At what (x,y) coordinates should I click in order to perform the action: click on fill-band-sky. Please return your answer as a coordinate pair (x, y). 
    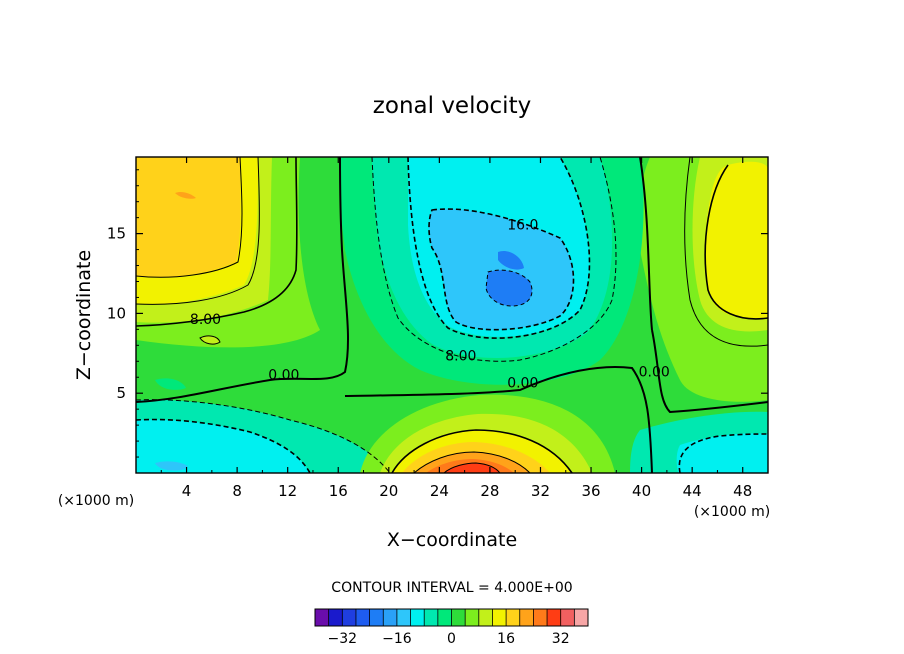
    Looking at the image, I should click on (501, 269).